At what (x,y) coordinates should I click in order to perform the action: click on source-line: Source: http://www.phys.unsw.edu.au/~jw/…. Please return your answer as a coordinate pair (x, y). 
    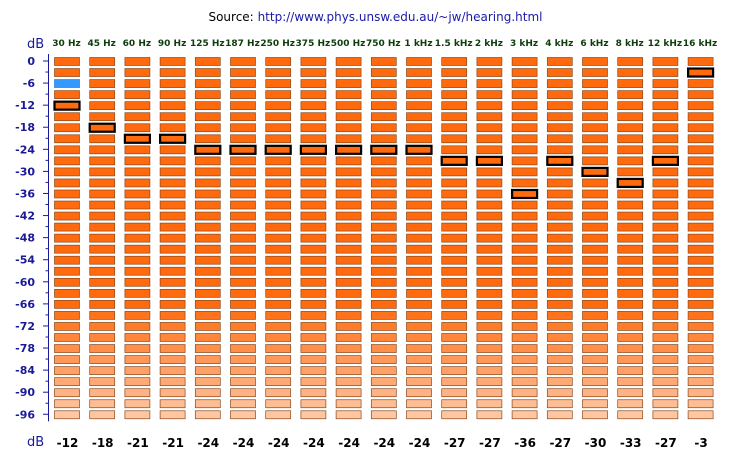
    Looking at the image, I should click on (375, 17).